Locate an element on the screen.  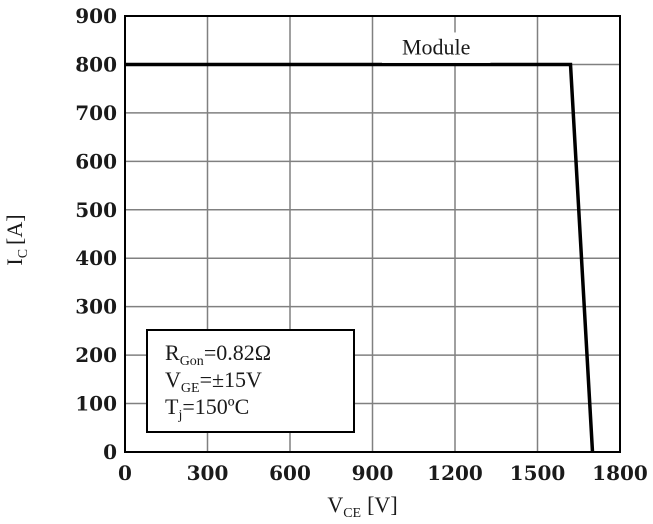
x-tick-labels: 0 300 600 900 1200 1500 1800 is located at coordinates (383, 473).